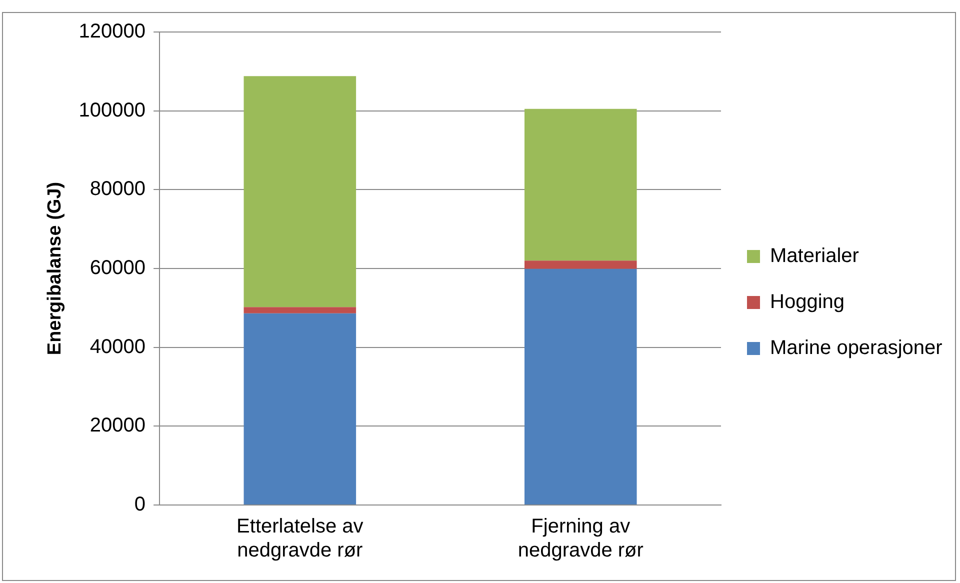  What do you see at coordinates (112, 110) in the screenshot?
I see `y-tick-label: 100000` at bounding box center [112, 110].